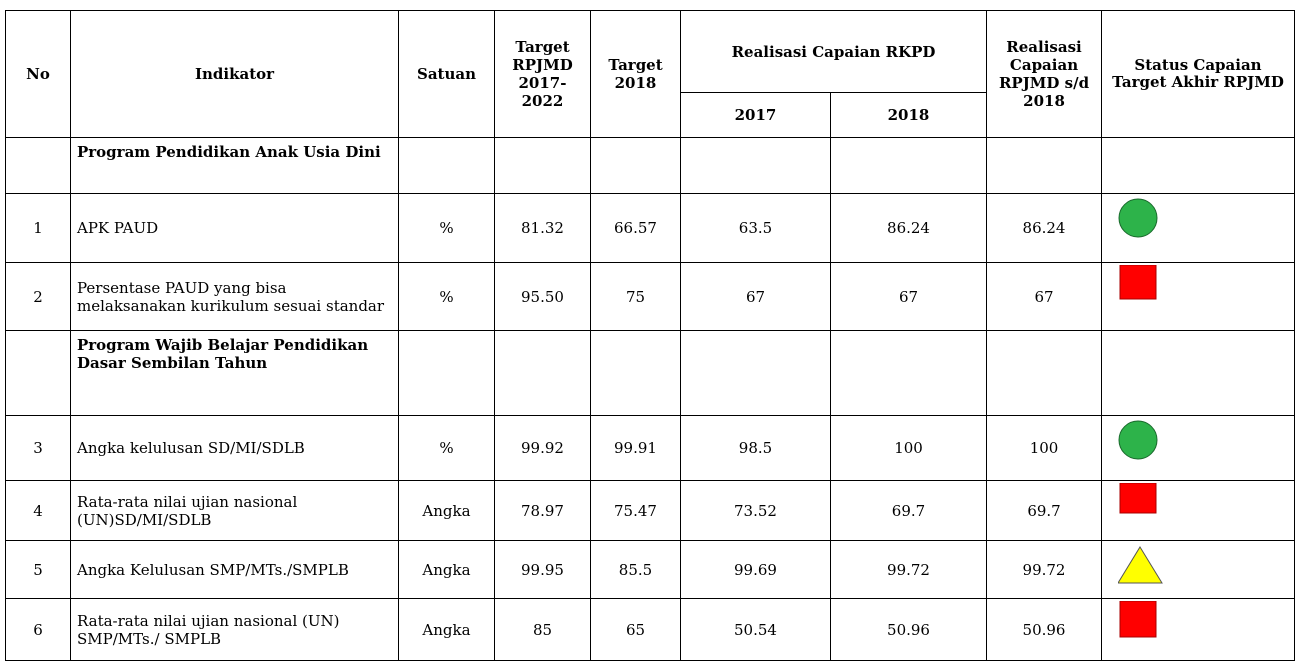  I want to click on header-cell: Status Capaian Target Akhir RPJMD, so click(1198, 74).